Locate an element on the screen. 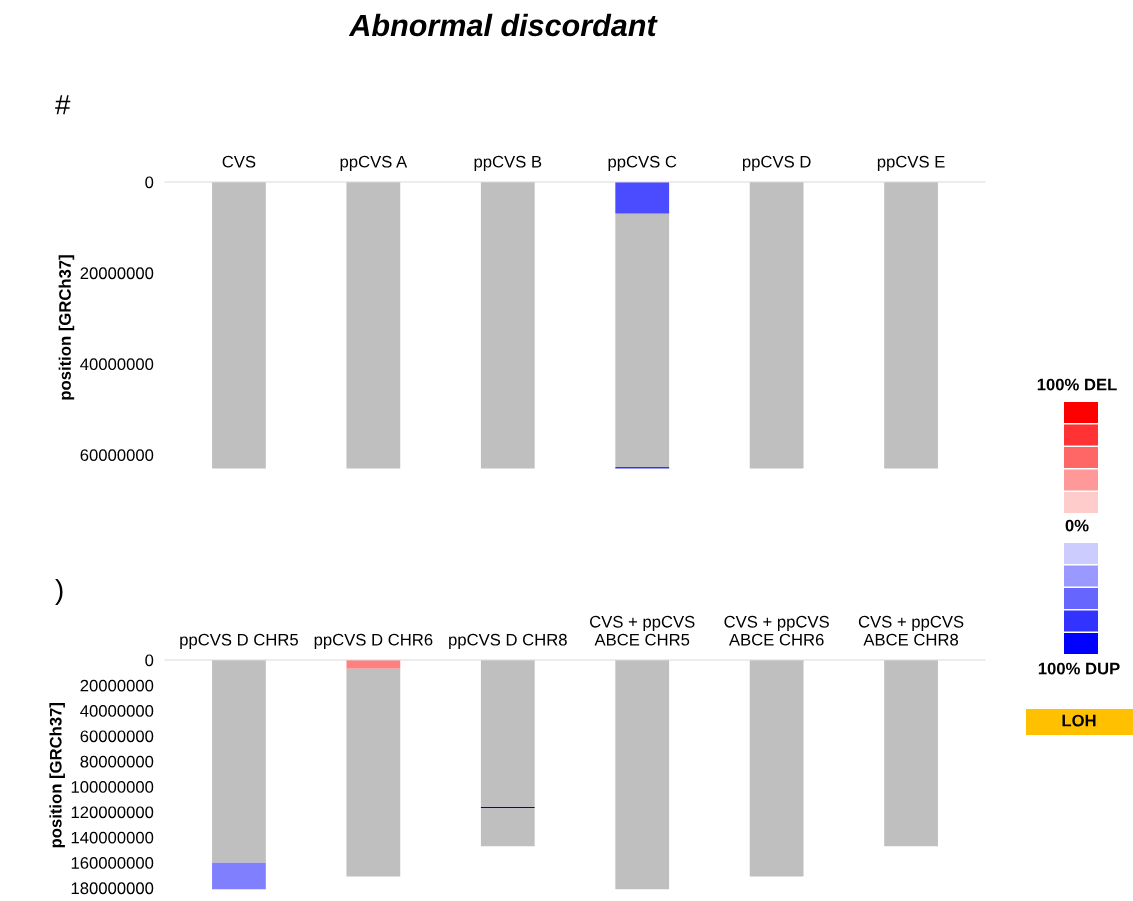 This screenshot has width=1133, height=901. y-tick-label: 120000000 is located at coordinates (112, 812).